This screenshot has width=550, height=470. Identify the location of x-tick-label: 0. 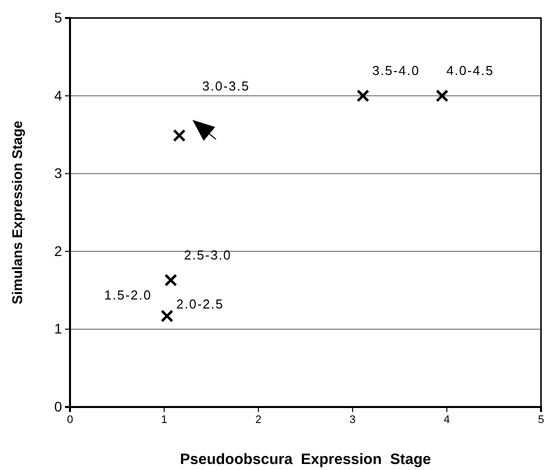
(70, 420).